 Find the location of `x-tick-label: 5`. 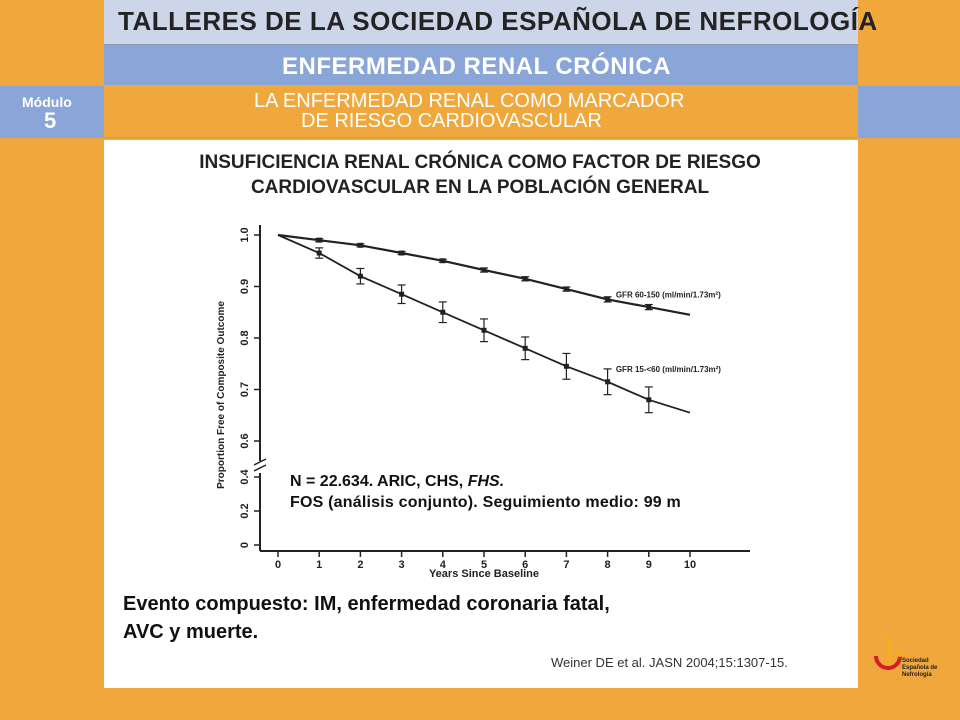

x-tick-label: 5 is located at coordinates (484, 565).